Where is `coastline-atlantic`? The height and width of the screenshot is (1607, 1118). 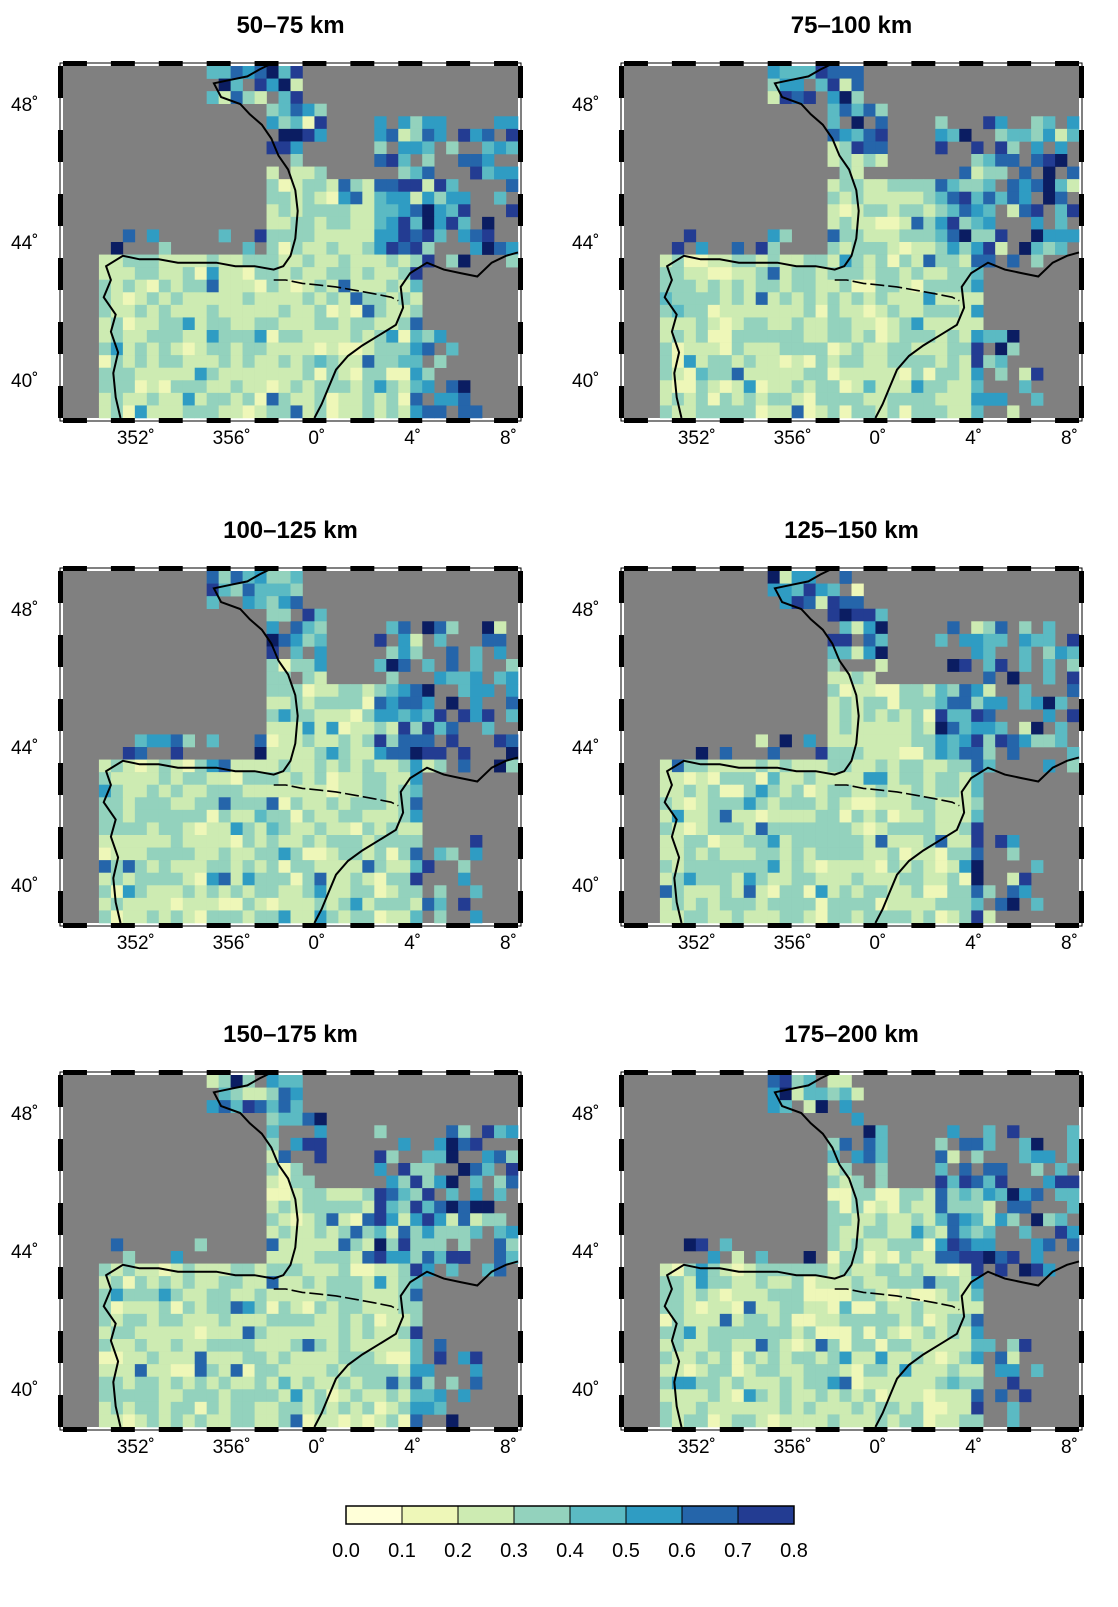 coastline-atlantic is located at coordinates (200, 240).